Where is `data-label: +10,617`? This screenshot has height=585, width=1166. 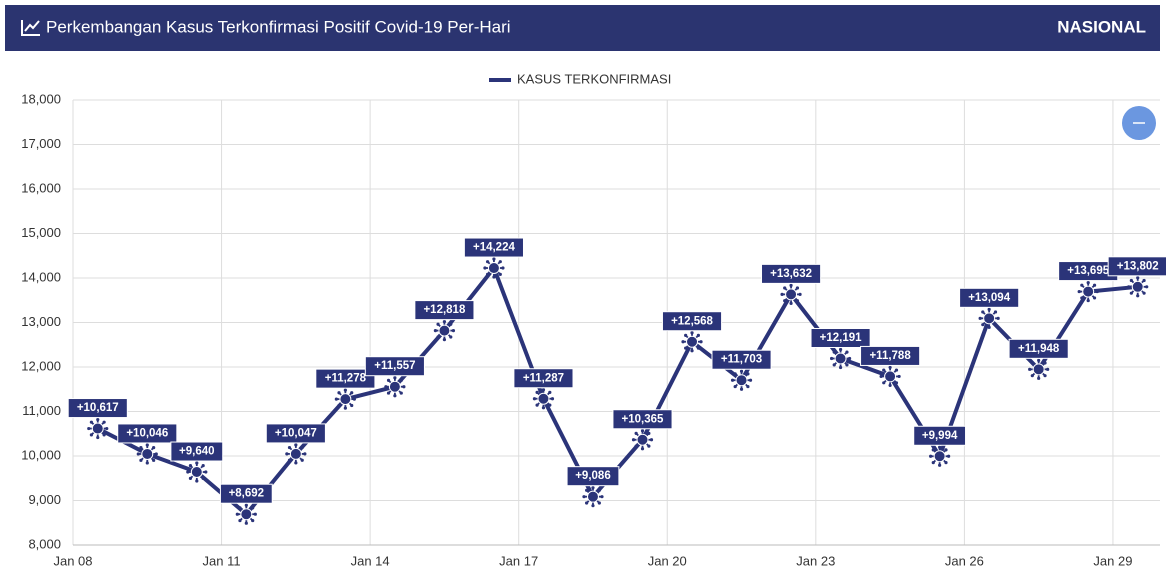
data-label: +10,617 is located at coordinates (97, 408).